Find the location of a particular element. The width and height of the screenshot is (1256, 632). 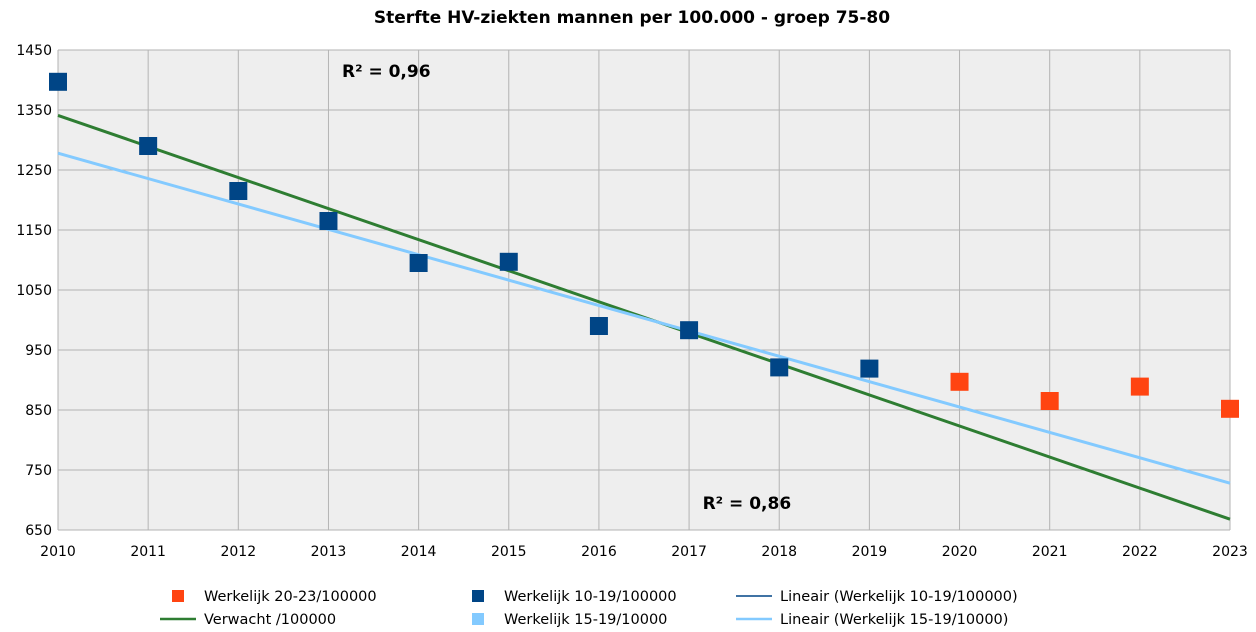

legend-label: Lineair (Werkelijk 10-19/100000) is located at coordinates (899, 597).